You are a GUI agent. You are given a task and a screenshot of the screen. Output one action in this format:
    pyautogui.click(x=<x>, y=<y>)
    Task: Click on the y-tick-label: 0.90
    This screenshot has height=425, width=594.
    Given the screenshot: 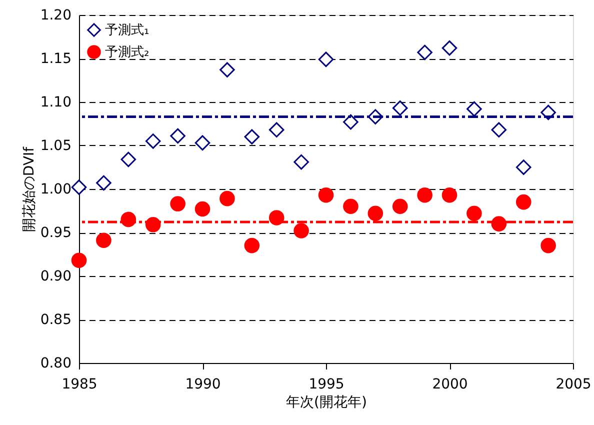 What is the action you would take?
    pyautogui.click(x=56, y=276)
    